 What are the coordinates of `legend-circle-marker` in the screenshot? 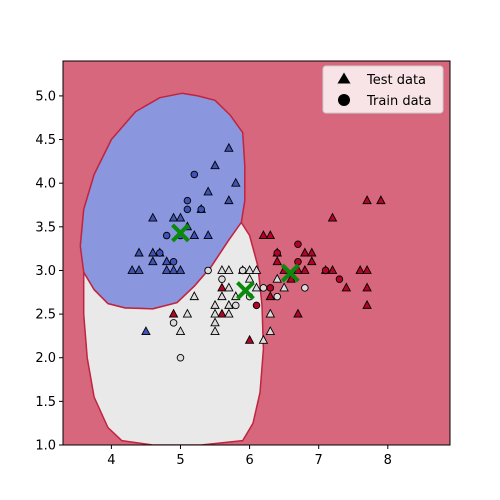 It's located at (344, 100).